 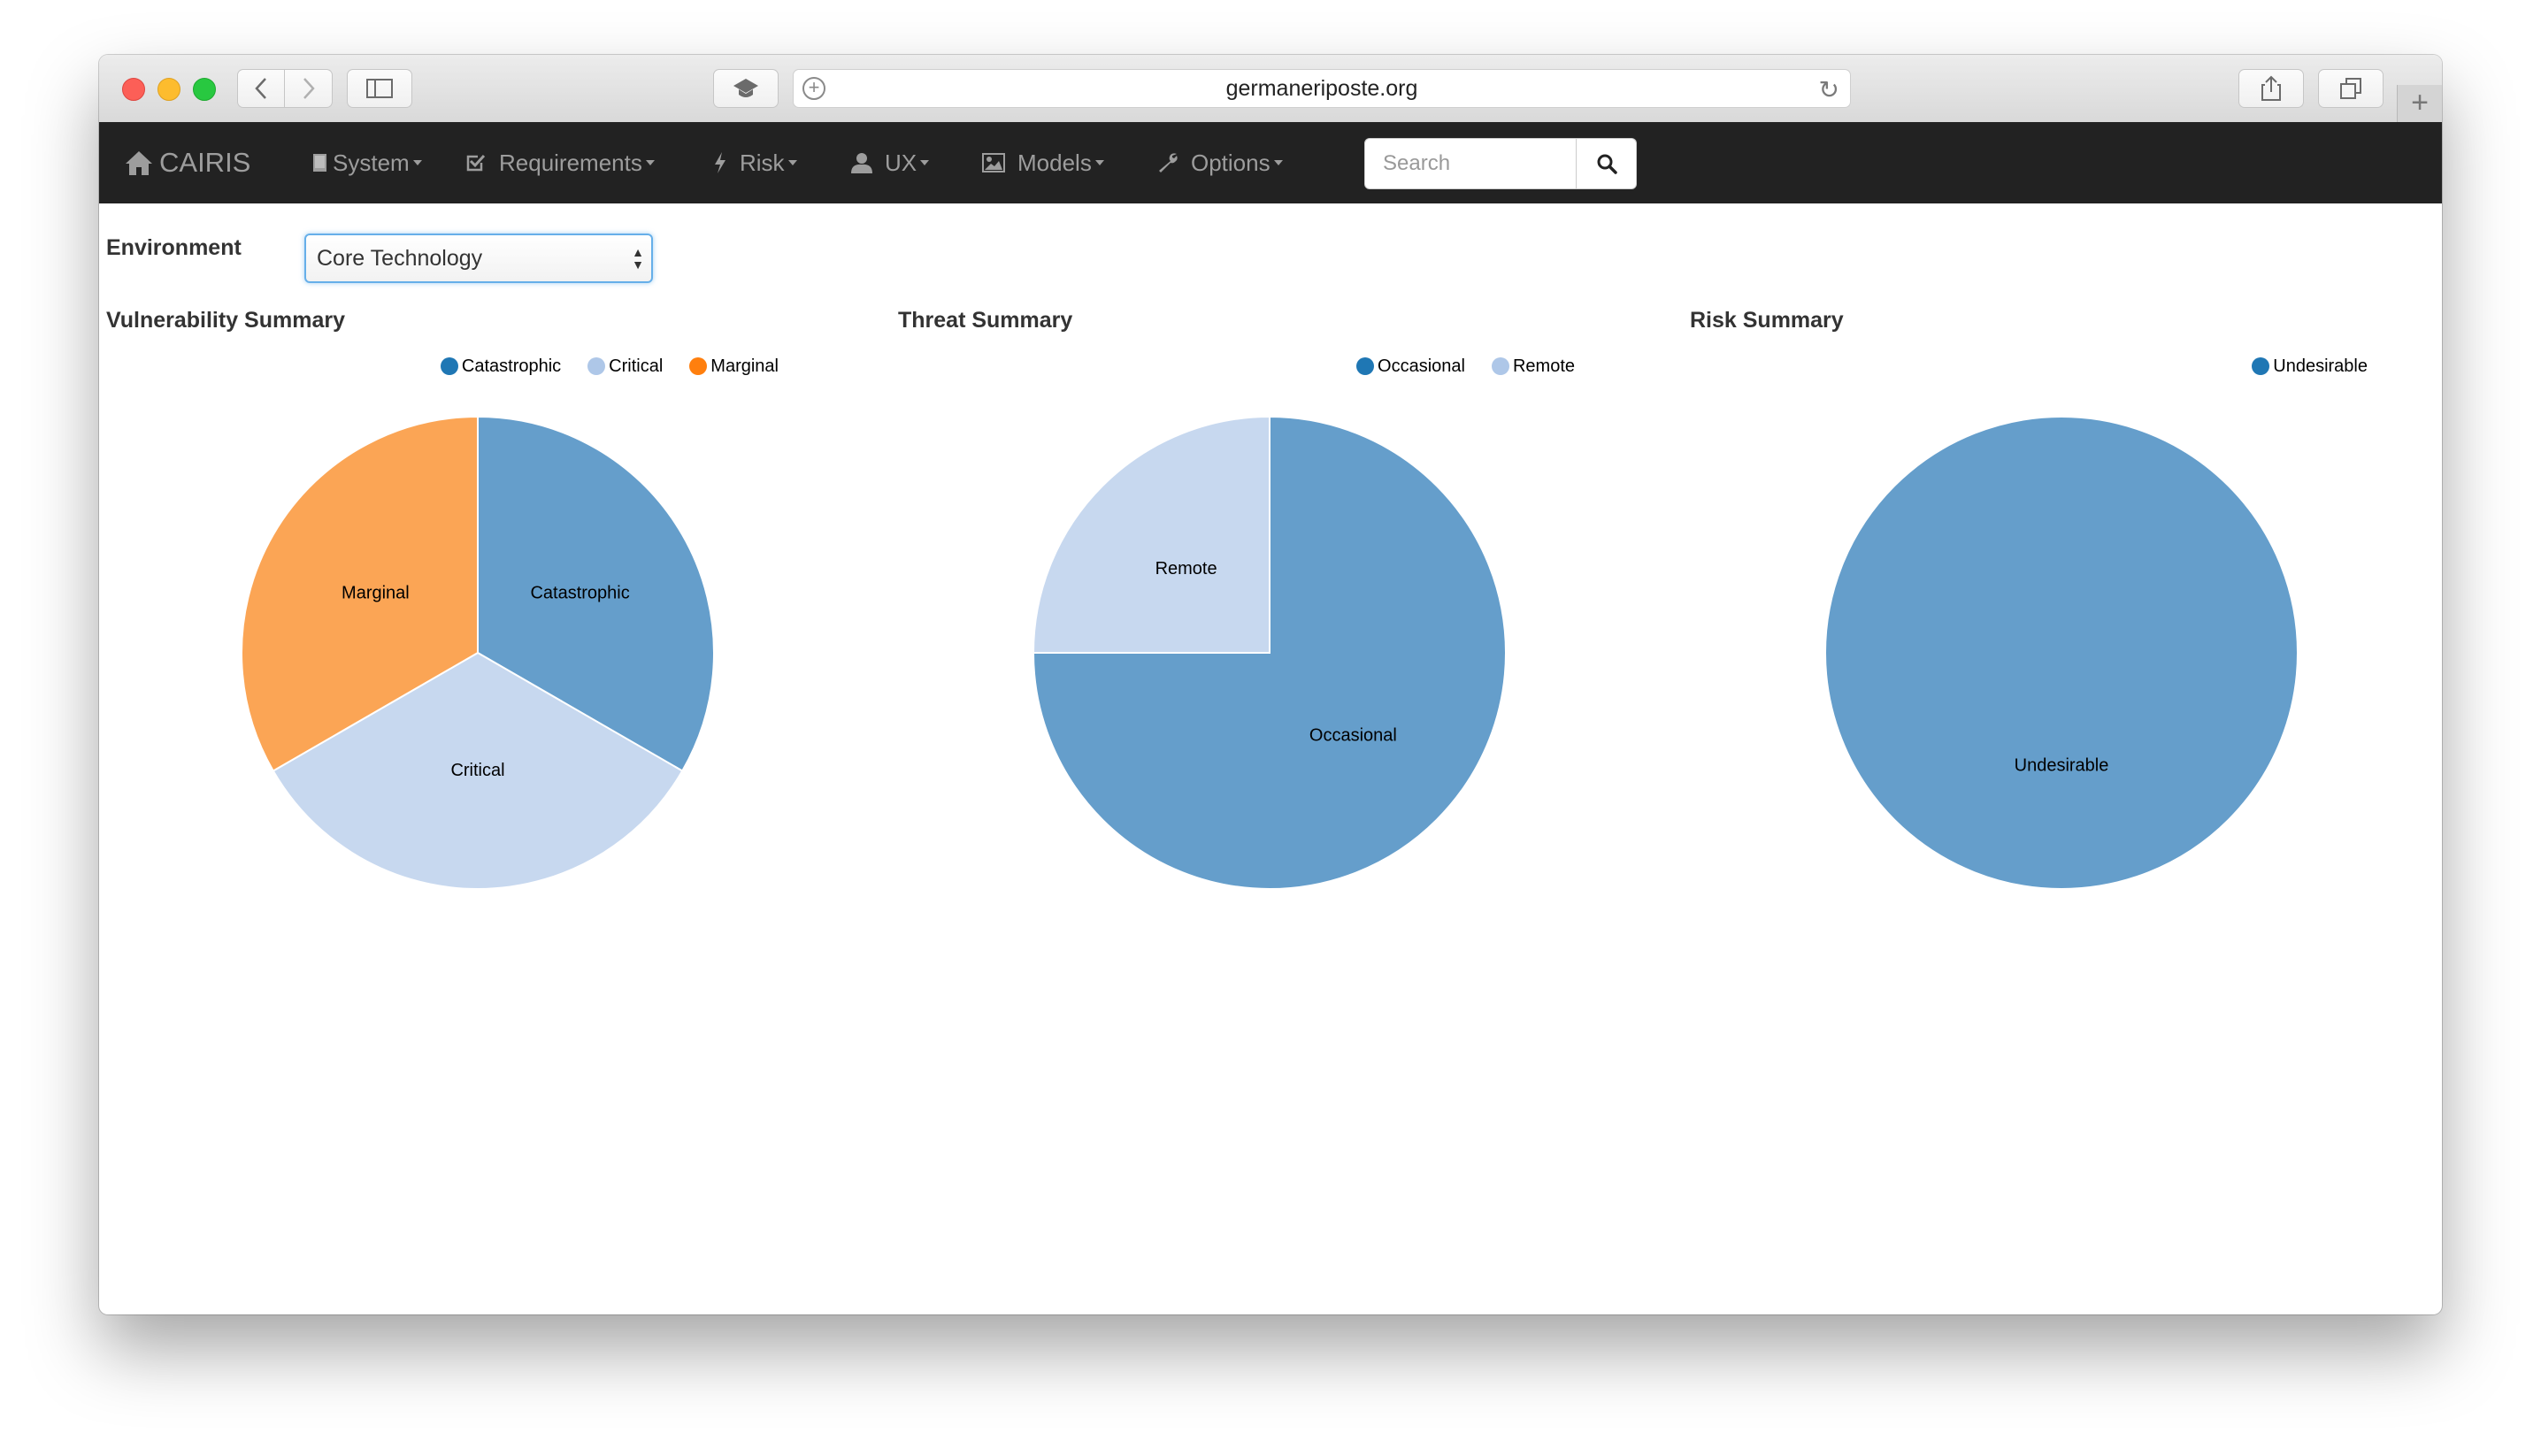 I want to click on search-icon, so click(x=1607, y=164).